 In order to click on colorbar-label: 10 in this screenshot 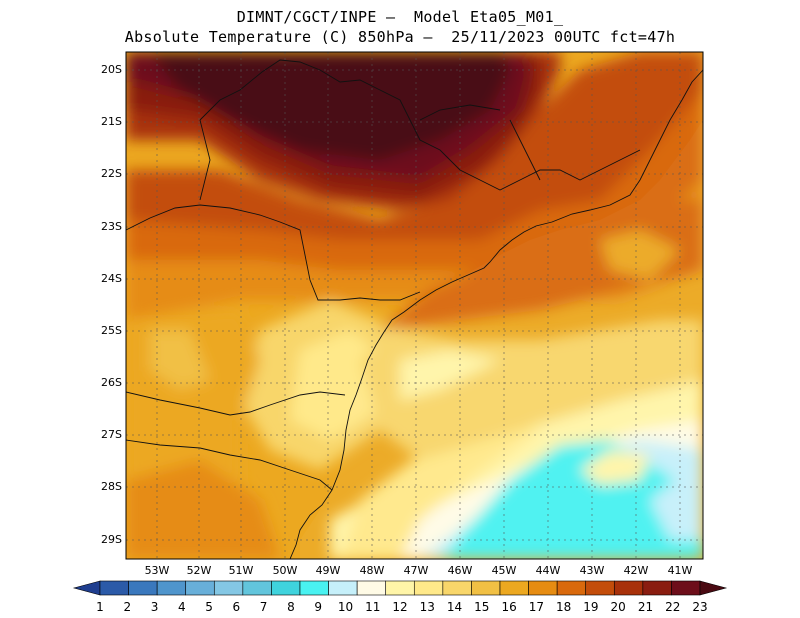, I will do `click(345, 607)`.